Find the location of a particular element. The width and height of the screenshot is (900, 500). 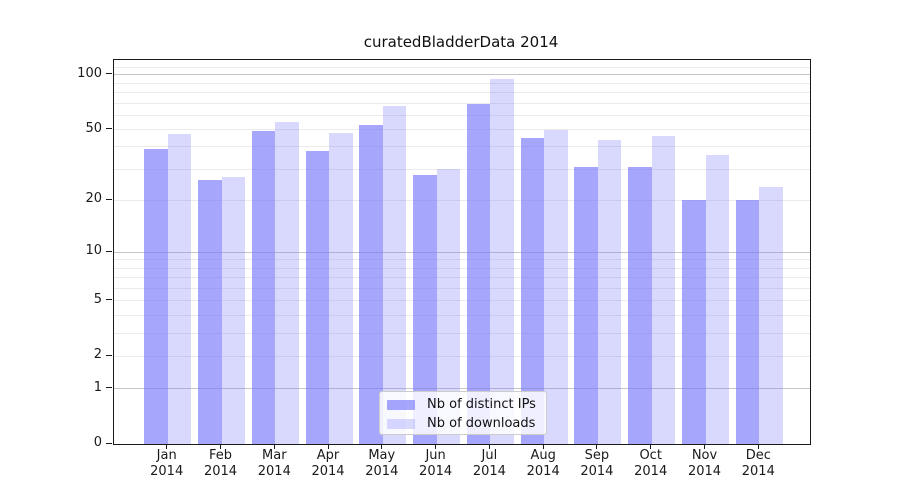

y-tick-label: 0 is located at coordinates (97, 442).